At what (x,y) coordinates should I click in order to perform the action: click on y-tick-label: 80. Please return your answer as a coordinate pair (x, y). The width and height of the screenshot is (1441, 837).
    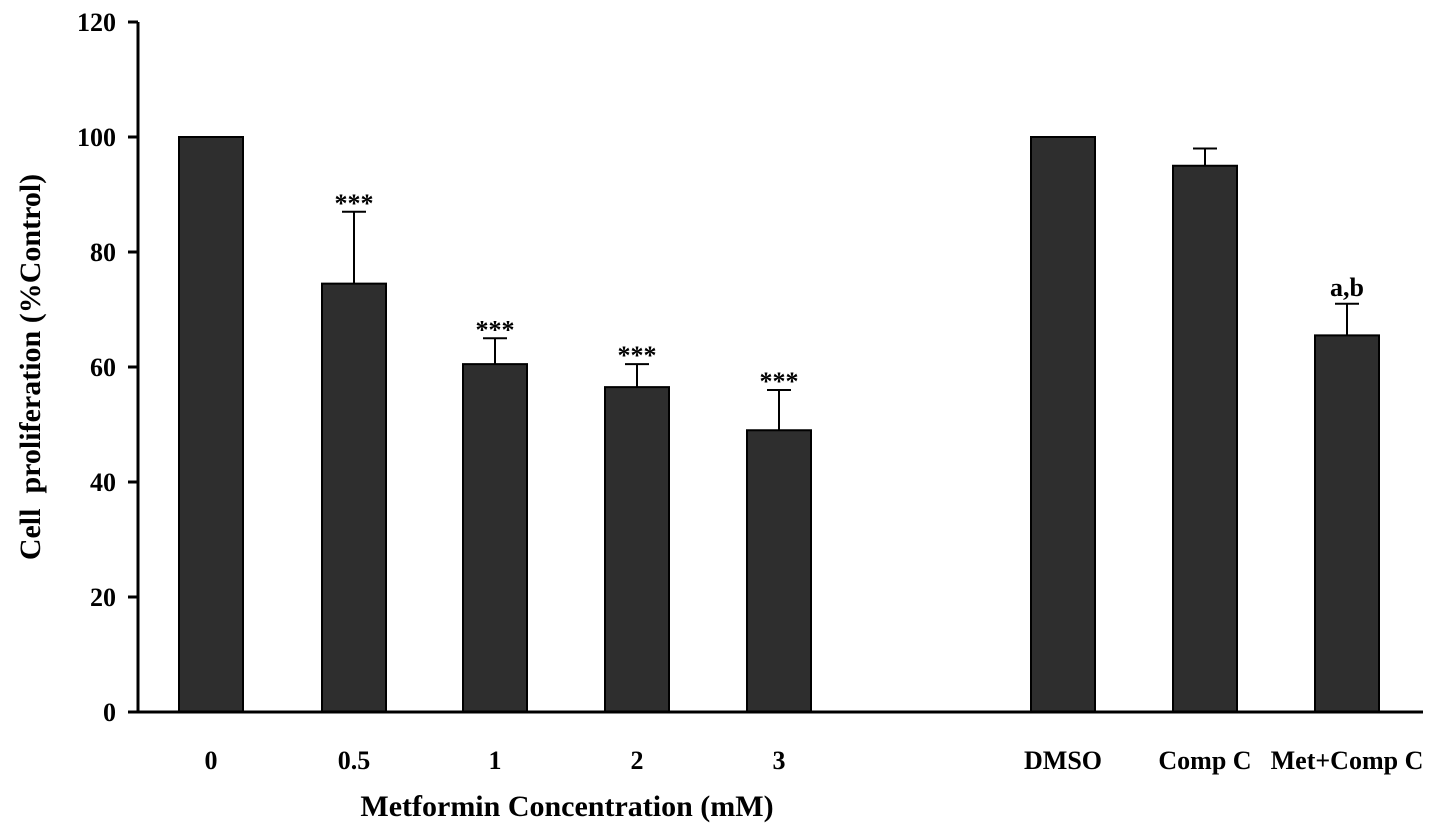
    Looking at the image, I should click on (103, 252).